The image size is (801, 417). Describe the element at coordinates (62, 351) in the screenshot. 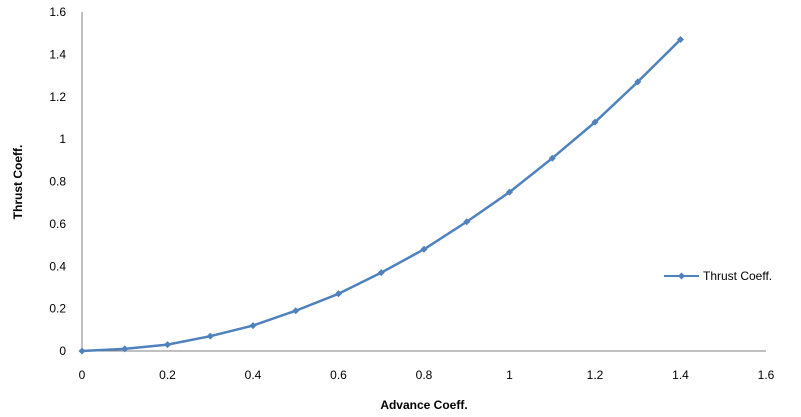

I see `y-tick-label: 0` at that location.